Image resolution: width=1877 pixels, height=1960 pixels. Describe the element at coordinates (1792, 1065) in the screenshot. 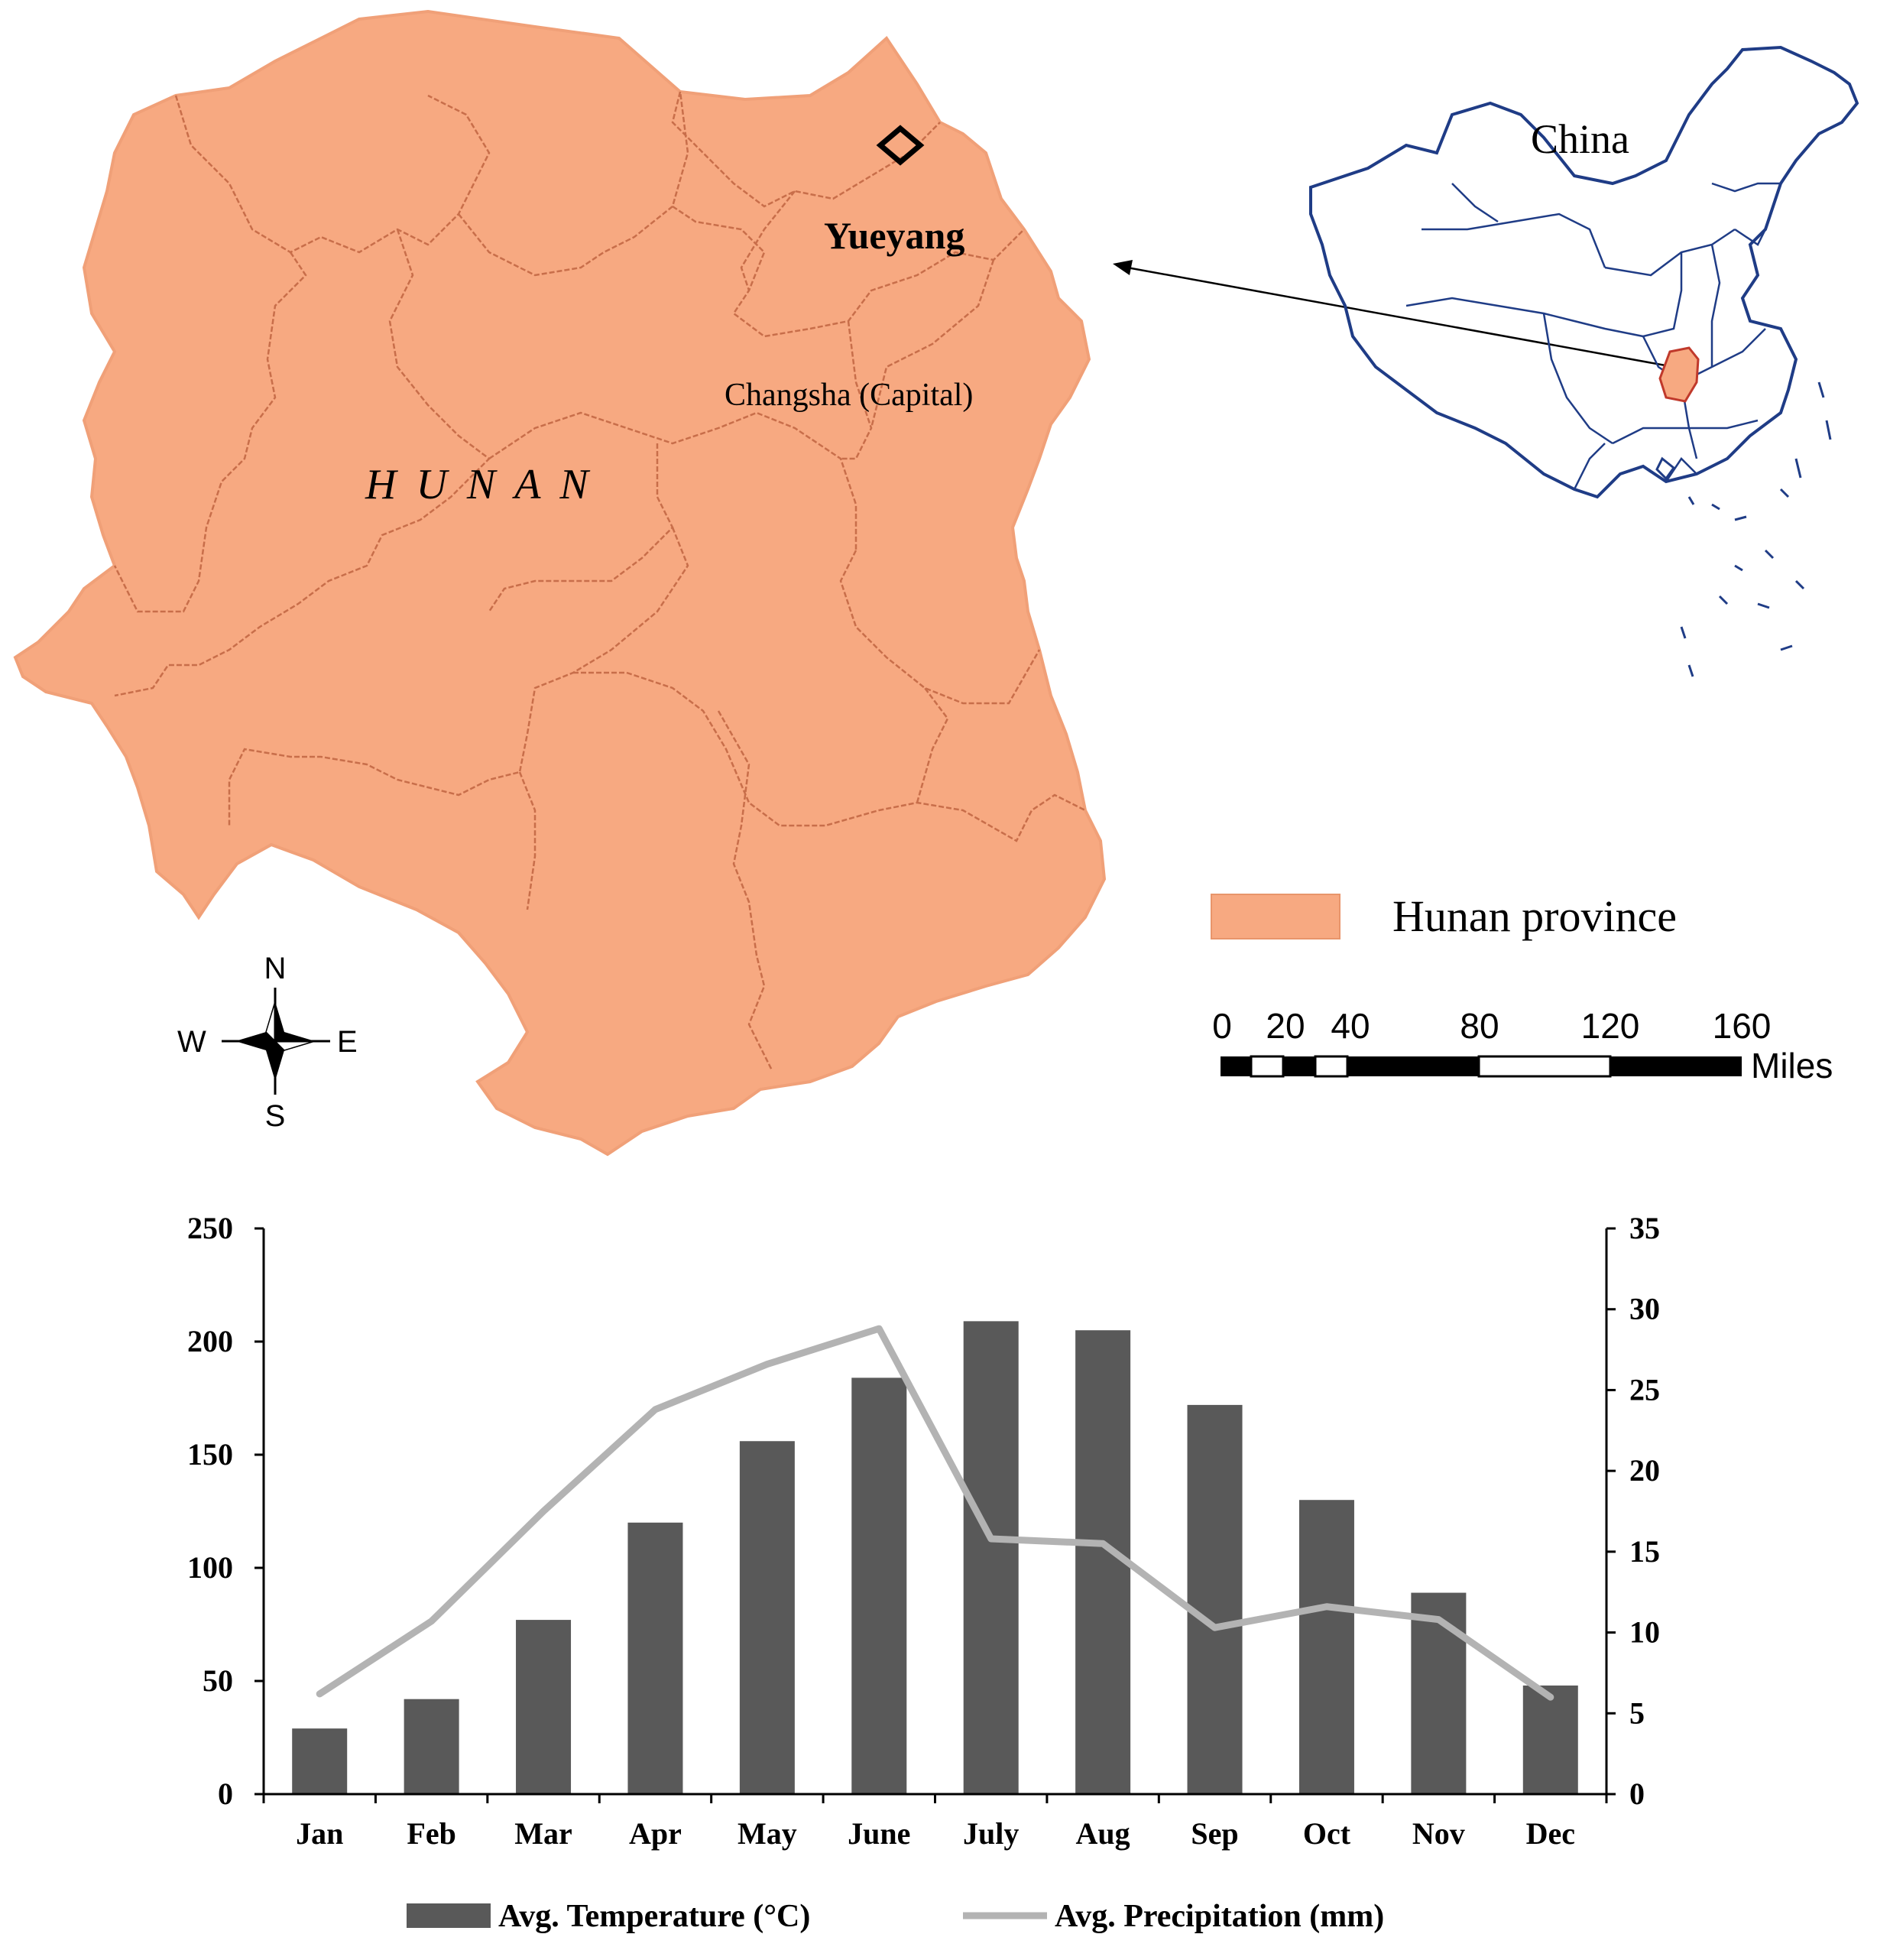

I see `scale-unit: Miles` at that location.